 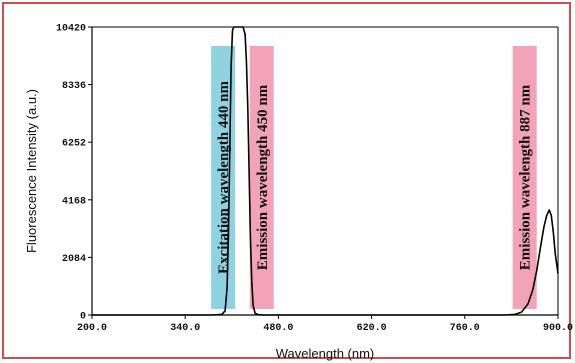 I want to click on x-axis-title: Wavelength (nm), so click(x=325, y=353).